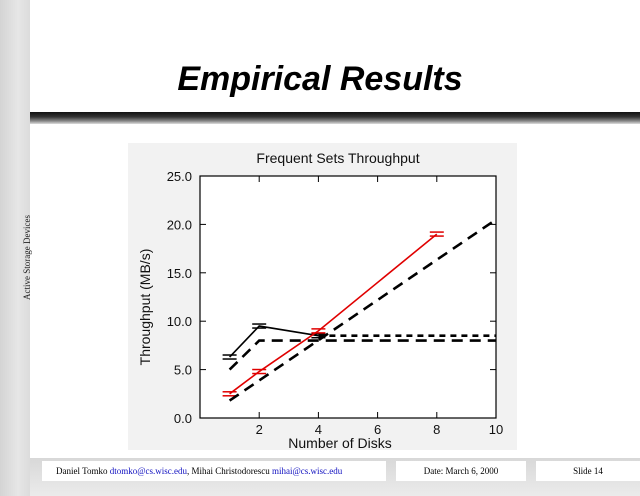 The image size is (640, 496). I want to click on chart-title: Frequent Sets Throughput, so click(337, 158).